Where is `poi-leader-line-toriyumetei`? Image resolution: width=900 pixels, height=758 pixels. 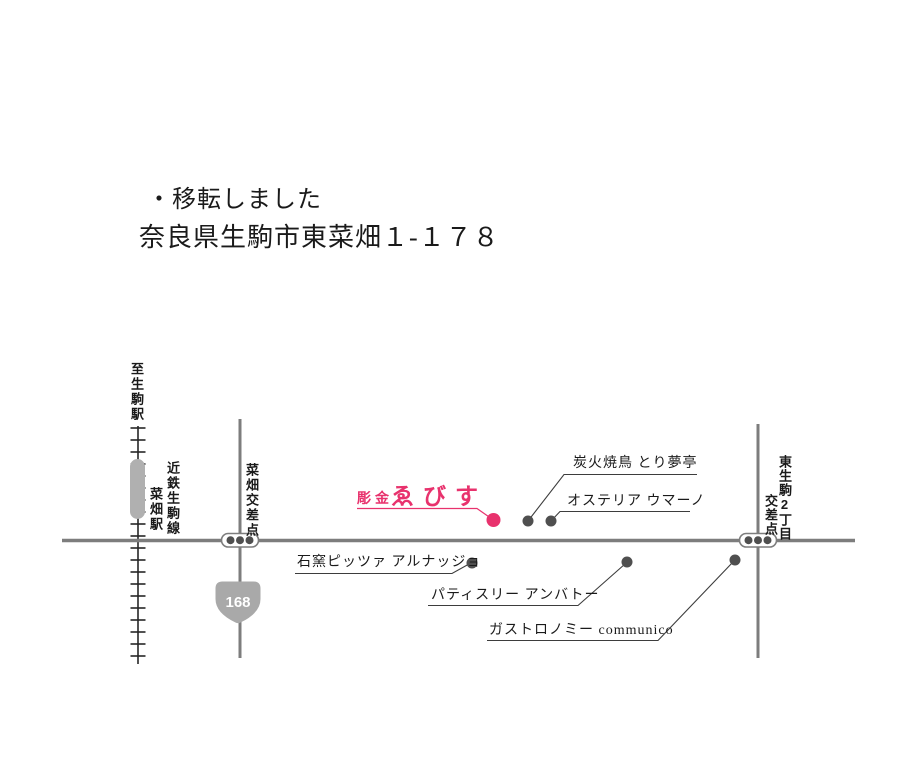 poi-leader-line-toriyumetei is located at coordinates (612, 497).